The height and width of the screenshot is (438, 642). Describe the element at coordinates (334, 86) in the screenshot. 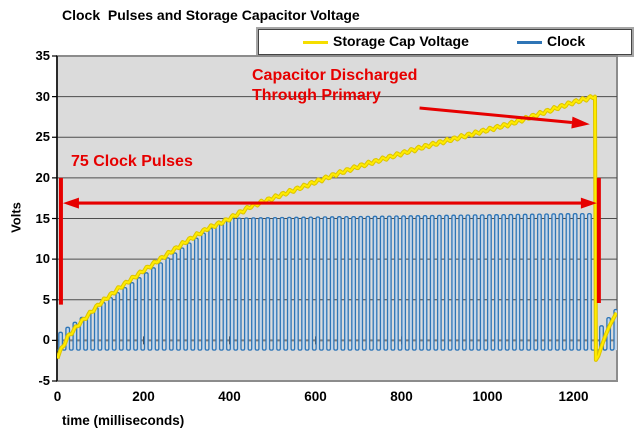

I see `annotation-capacitor-discharged: Capacitor Discharged Through Primary` at that location.